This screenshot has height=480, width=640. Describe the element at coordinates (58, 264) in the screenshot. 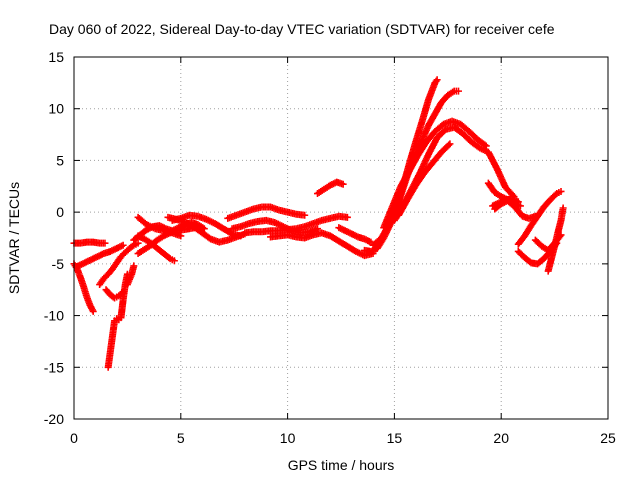

I see `y-tick-label: -5` at that location.